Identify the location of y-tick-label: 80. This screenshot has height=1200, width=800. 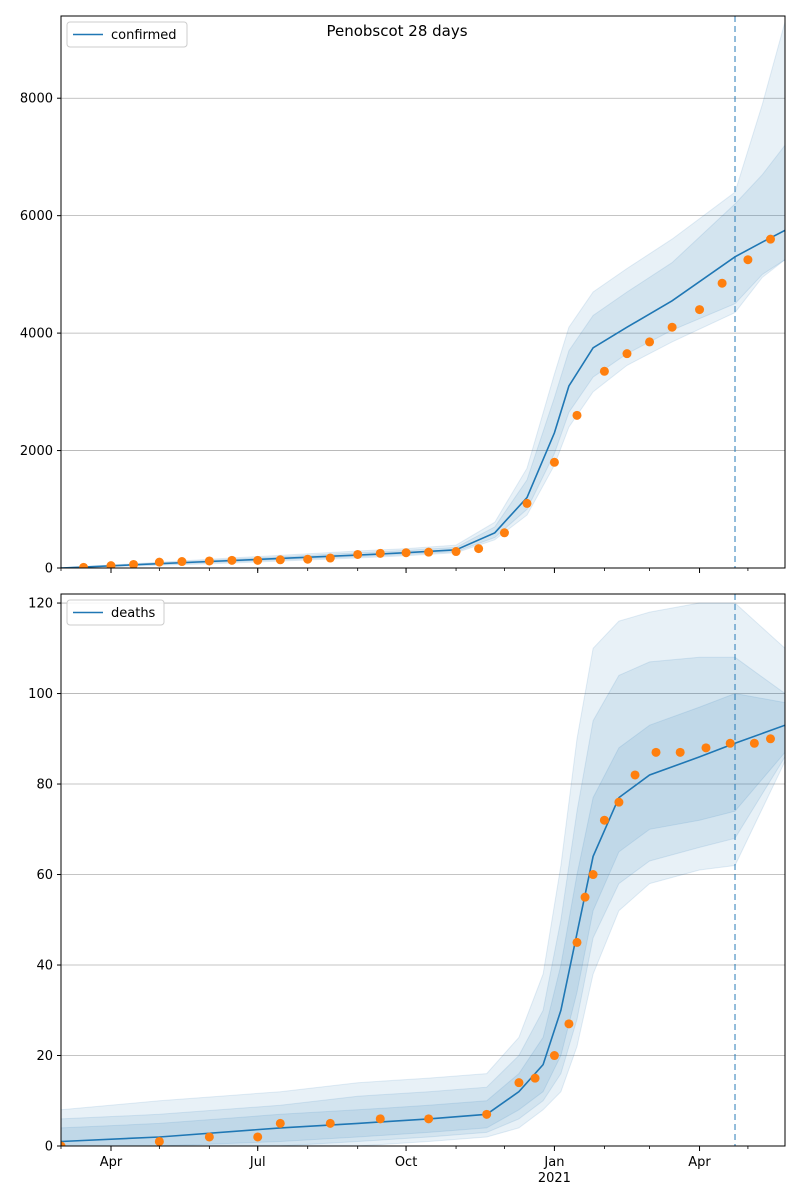
(44, 785).